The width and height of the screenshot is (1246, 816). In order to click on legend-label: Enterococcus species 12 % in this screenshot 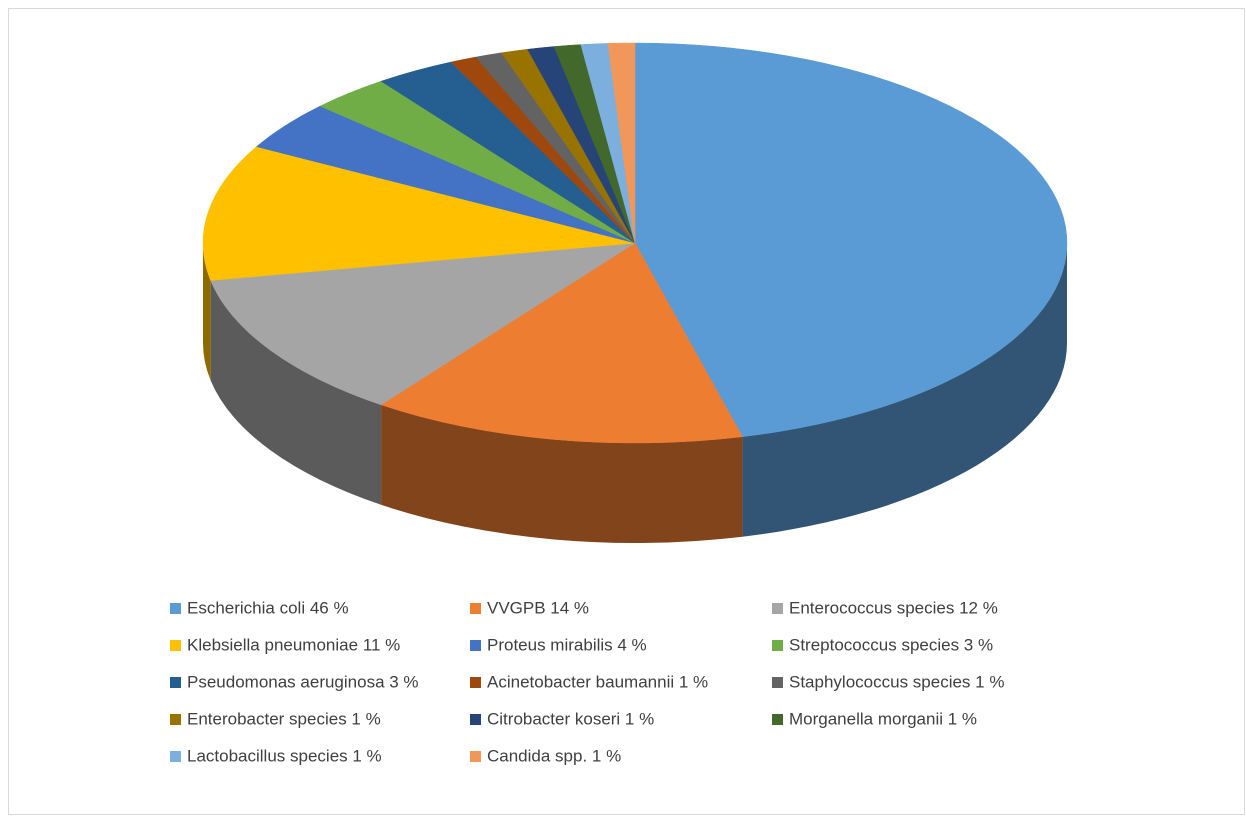, I will do `click(893, 607)`.